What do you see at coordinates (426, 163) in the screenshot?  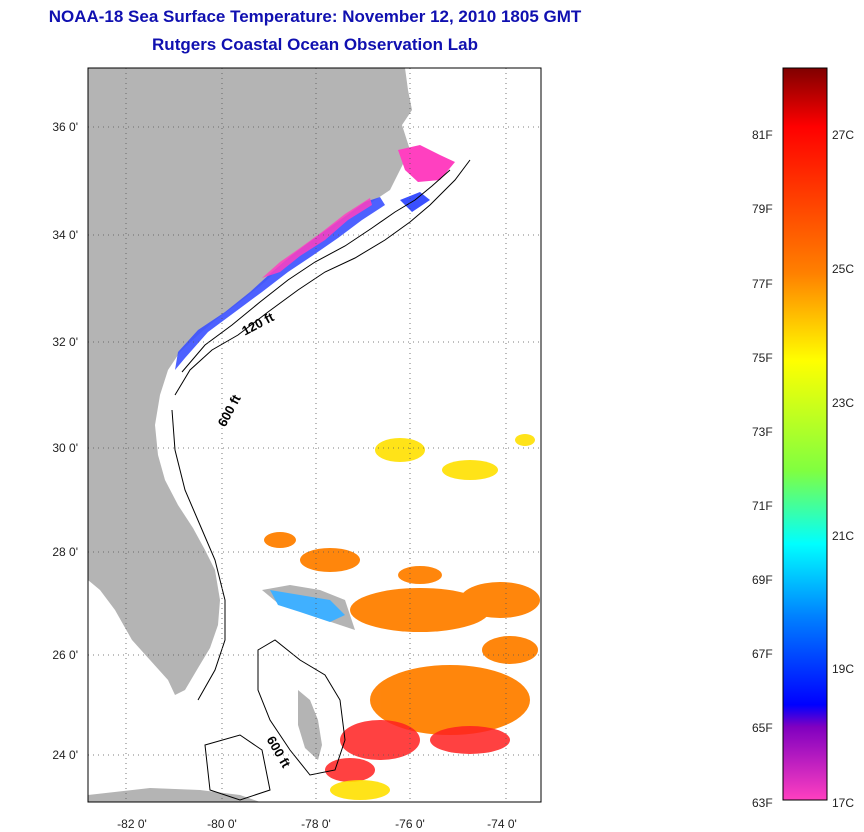 I see `cold-outer-banks` at bounding box center [426, 163].